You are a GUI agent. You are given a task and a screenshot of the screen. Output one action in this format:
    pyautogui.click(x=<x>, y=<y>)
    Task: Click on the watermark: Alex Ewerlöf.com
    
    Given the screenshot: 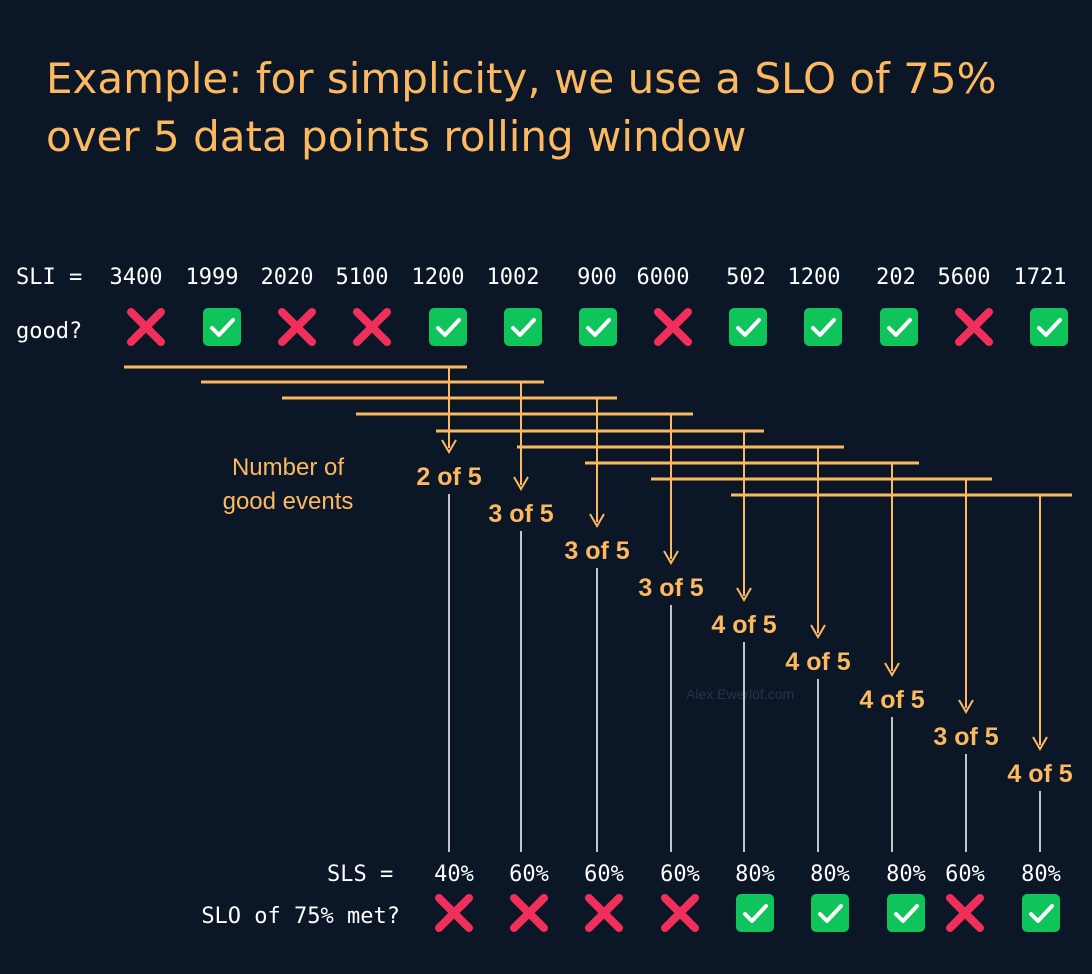 What is the action you would take?
    pyautogui.click(x=740, y=694)
    